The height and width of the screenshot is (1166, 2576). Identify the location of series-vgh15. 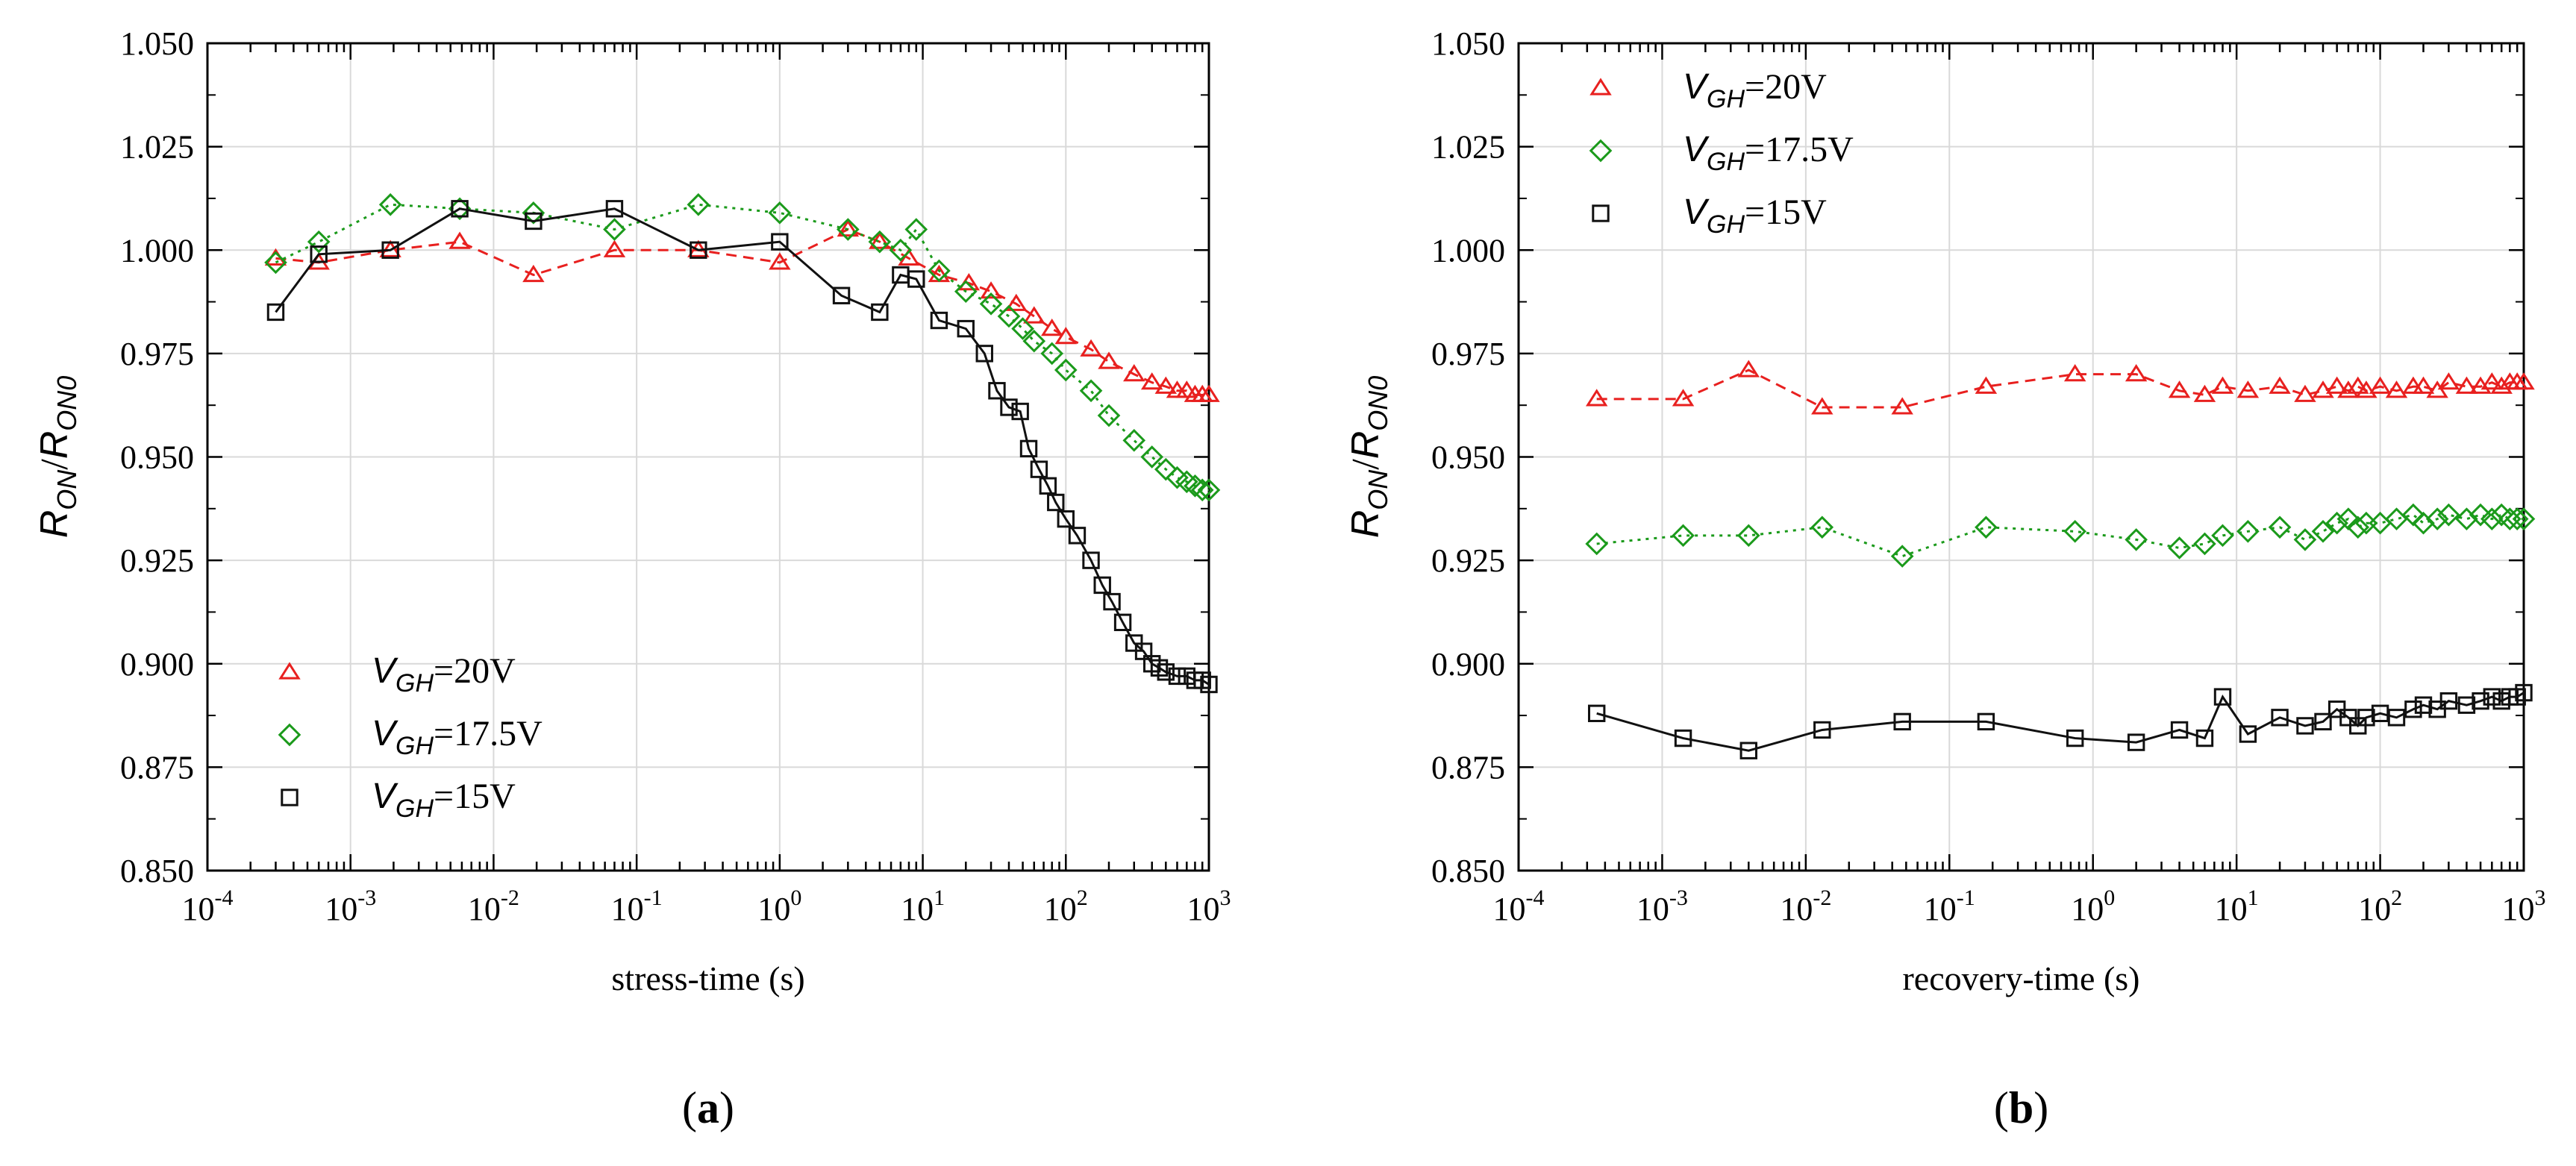
(2060, 721).